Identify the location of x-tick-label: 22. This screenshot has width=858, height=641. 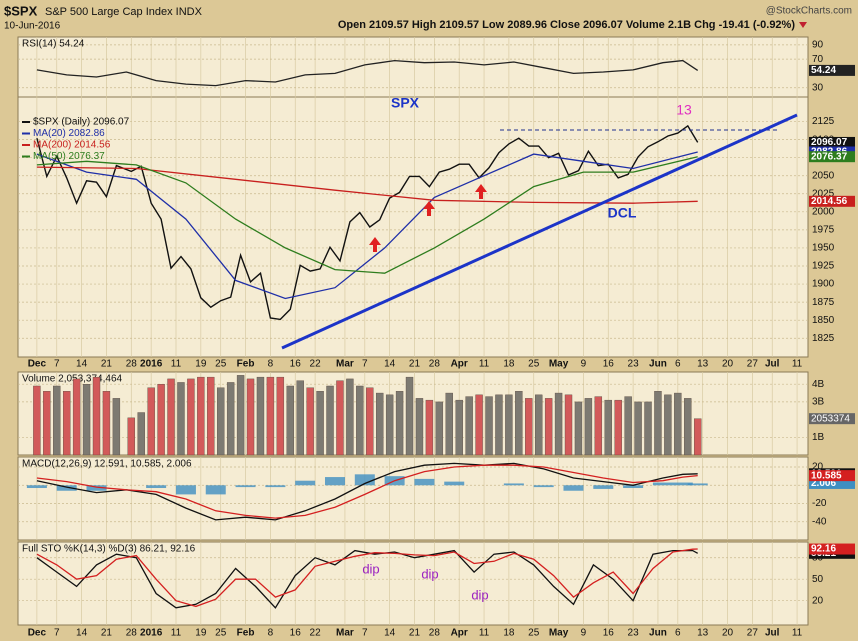
(316, 364).